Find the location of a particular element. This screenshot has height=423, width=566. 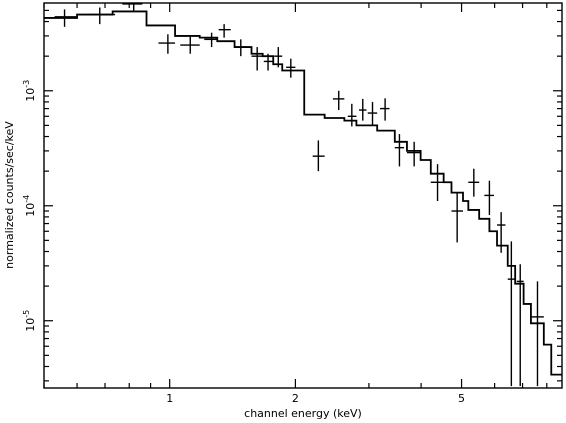

y-tick-label: 10-3 is located at coordinates (29, 91).